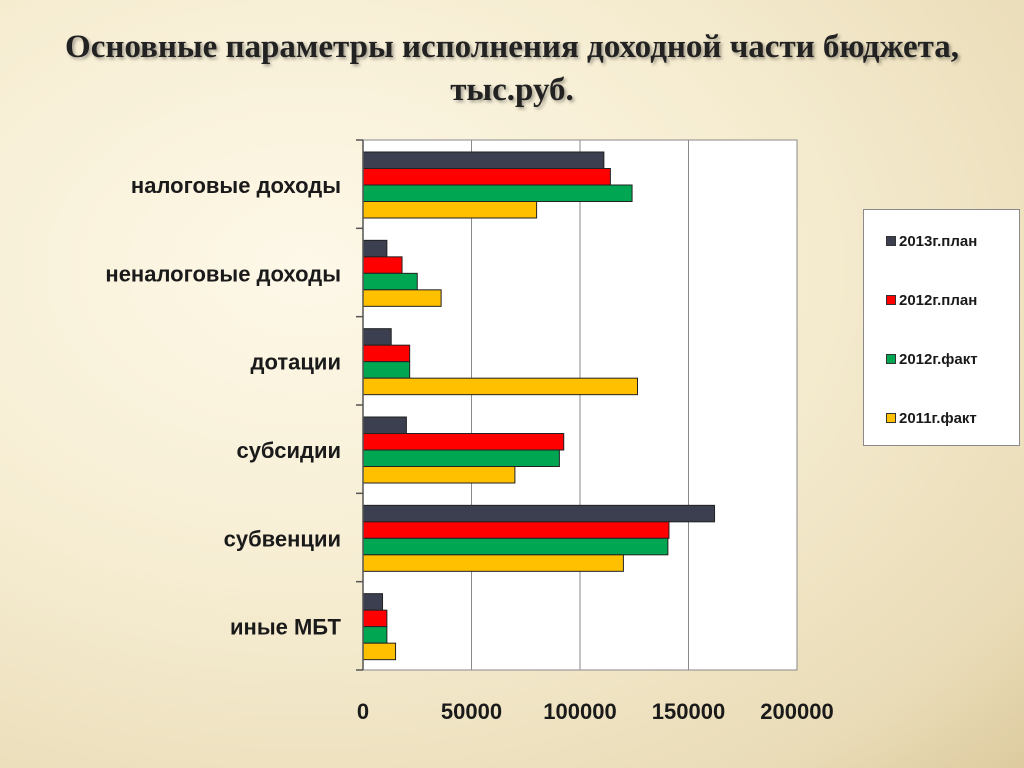 This screenshot has width=1024, height=768. Describe the element at coordinates (938, 418) in the screenshot. I see `legend-label: 2011г.факт` at that location.